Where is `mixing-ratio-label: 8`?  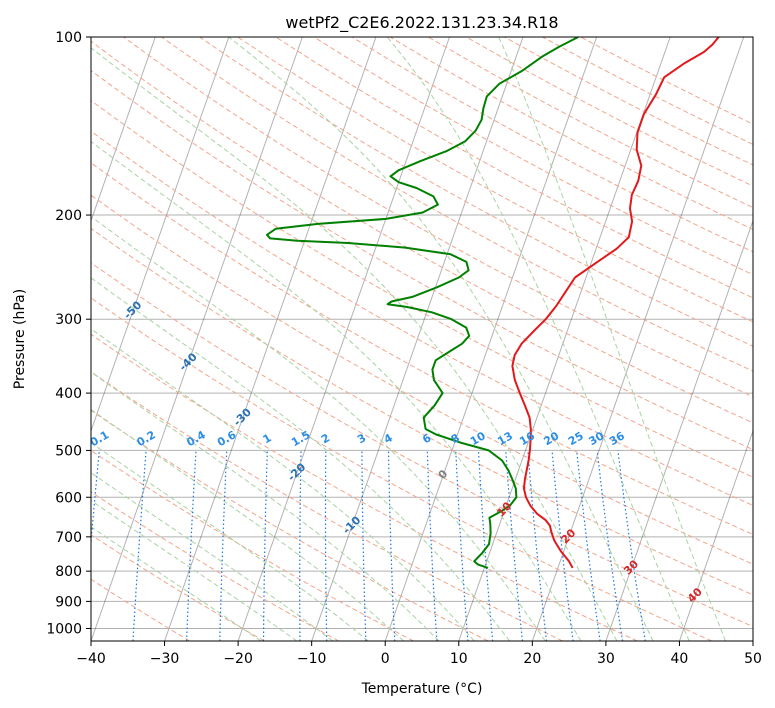
mixing-ratio-label: 8 is located at coordinates (455, 438).